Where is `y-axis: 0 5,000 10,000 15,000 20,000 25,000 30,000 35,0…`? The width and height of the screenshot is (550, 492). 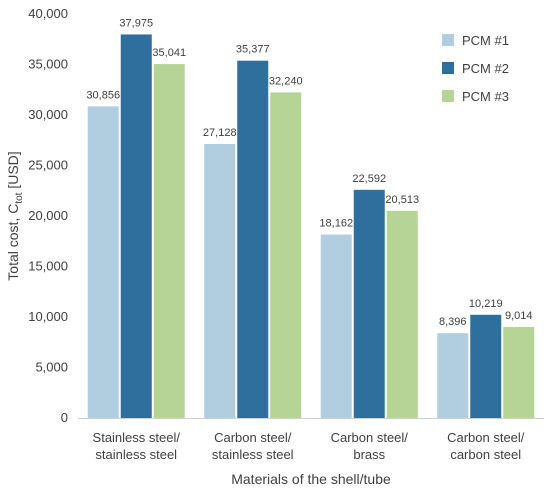
y-axis: 0 5,000 10,000 15,000 20,000 25,000 30,000 35,0… is located at coordinates (48, 215).